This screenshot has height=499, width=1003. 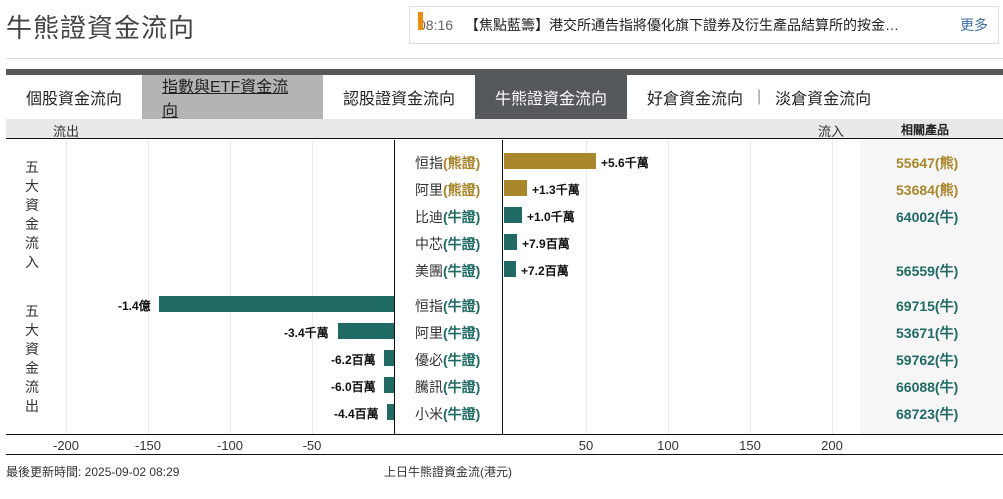 What do you see at coordinates (551, 217) in the screenshot?
I see `bar-value-label: +1.0千萬` at bounding box center [551, 217].